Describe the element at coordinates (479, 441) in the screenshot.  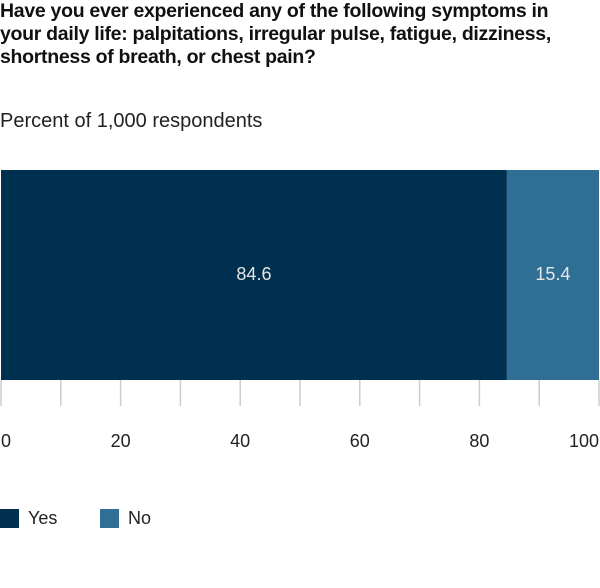
I see `x-tick-label: 80` at that location.